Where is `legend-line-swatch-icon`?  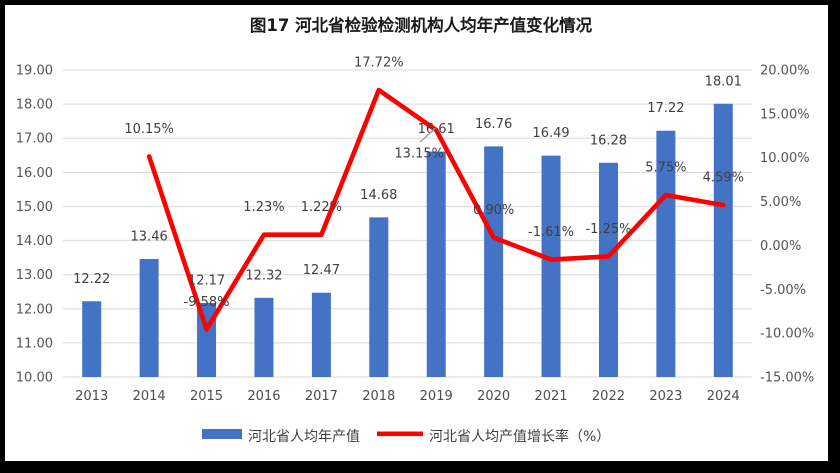 legend-line-swatch-icon is located at coordinates (400, 434).